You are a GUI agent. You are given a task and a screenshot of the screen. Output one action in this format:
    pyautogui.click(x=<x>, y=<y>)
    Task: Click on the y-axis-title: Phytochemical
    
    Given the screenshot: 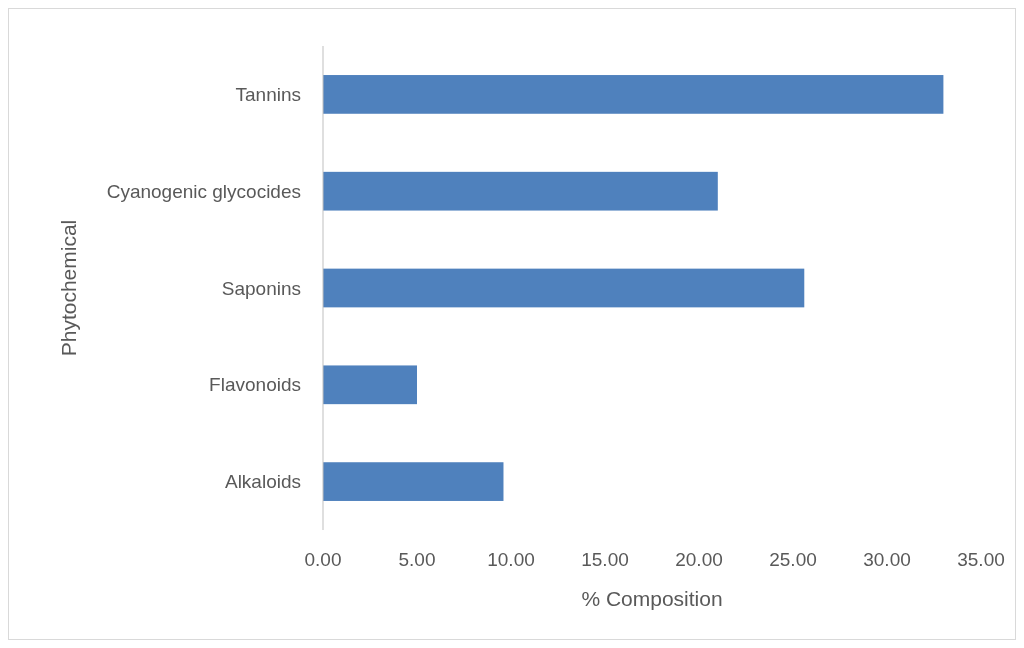 What is the action you would take?
    pyautogui.click(x=68, y=288)
    